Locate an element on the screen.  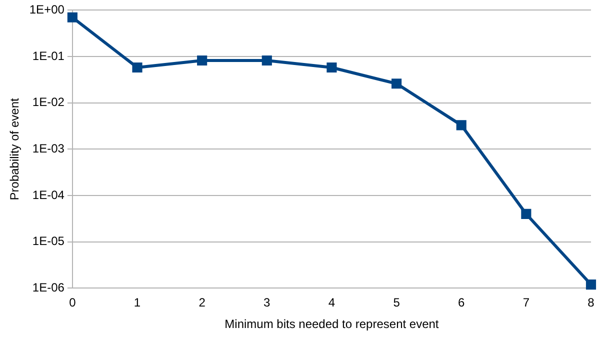
y-tick-label: 1E-02 is located at coordinates (48, 102).